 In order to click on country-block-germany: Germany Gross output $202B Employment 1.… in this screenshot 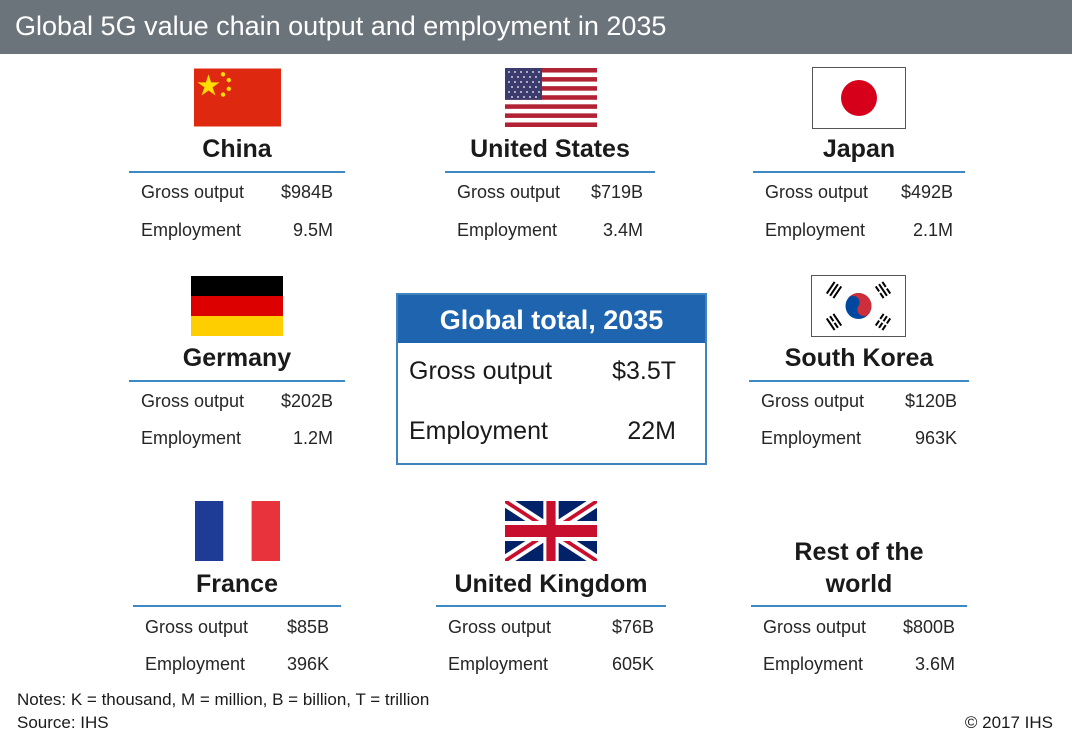, I will do `click(237, 365)`.